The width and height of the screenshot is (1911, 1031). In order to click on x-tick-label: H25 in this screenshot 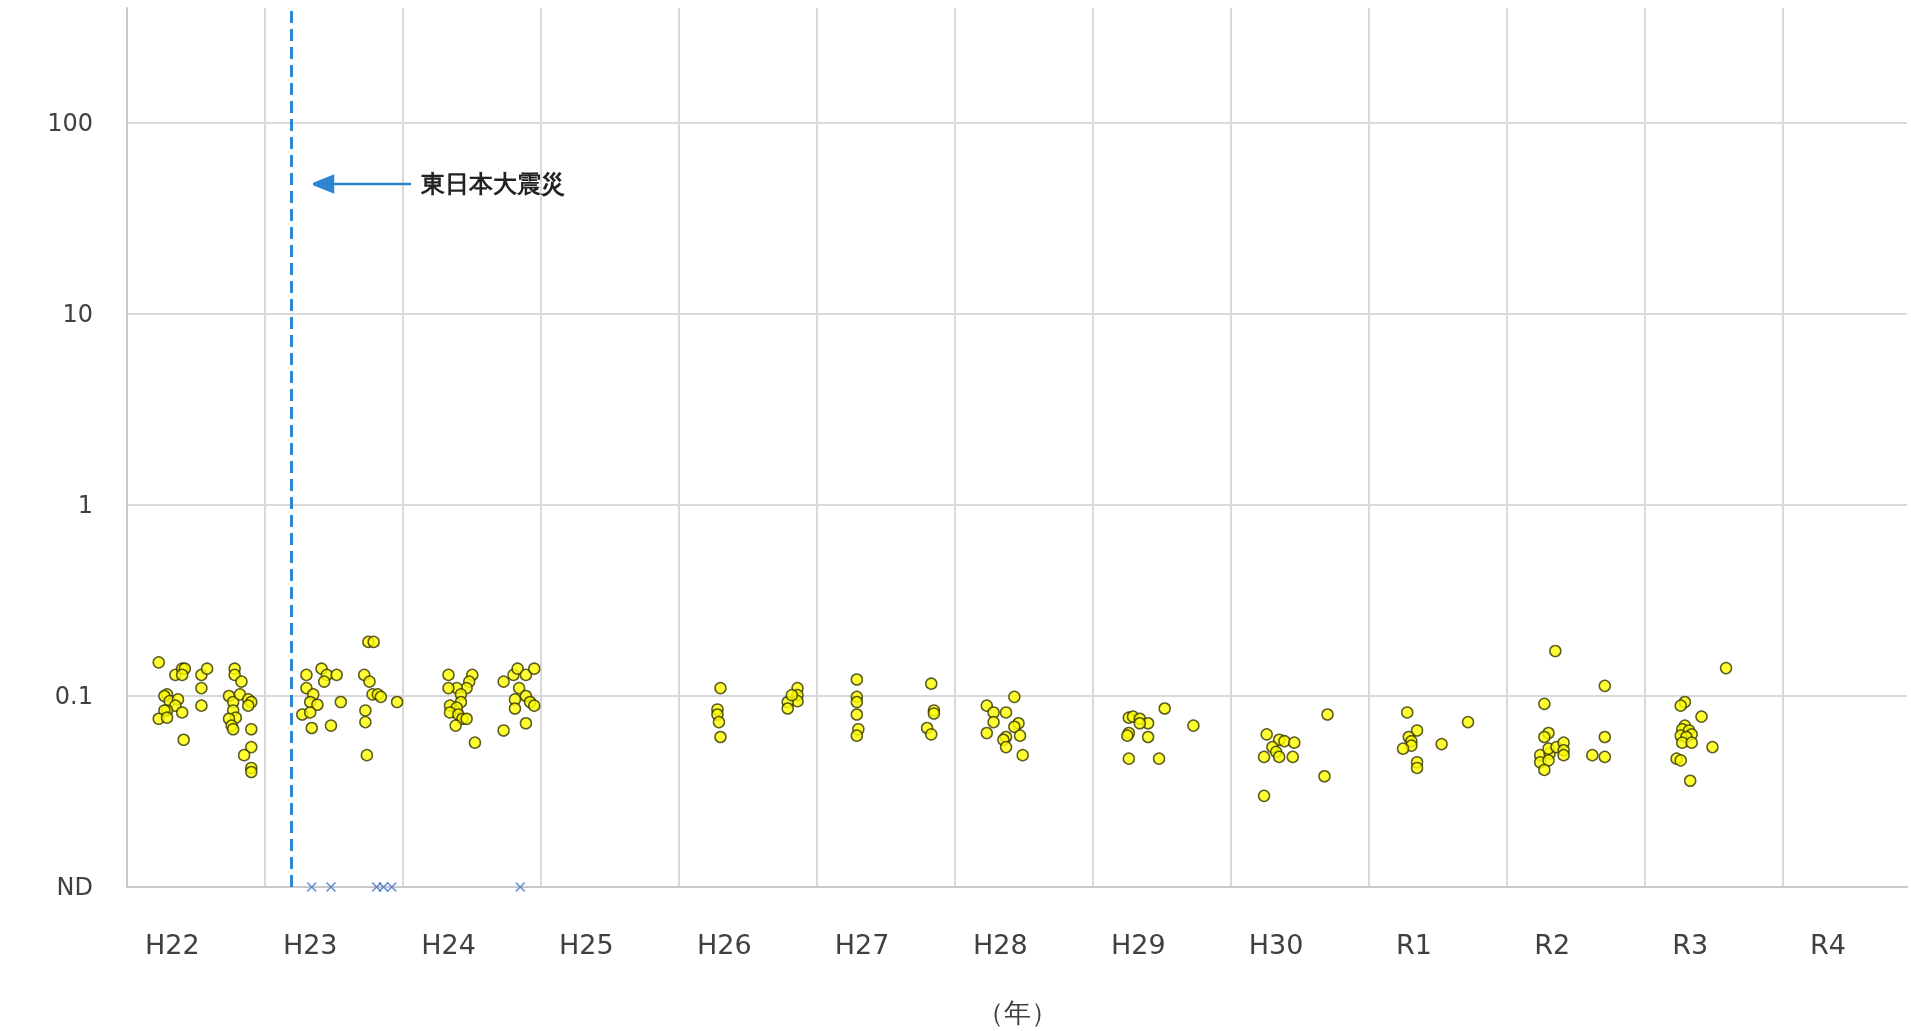, I will do `click(586, 944)`.